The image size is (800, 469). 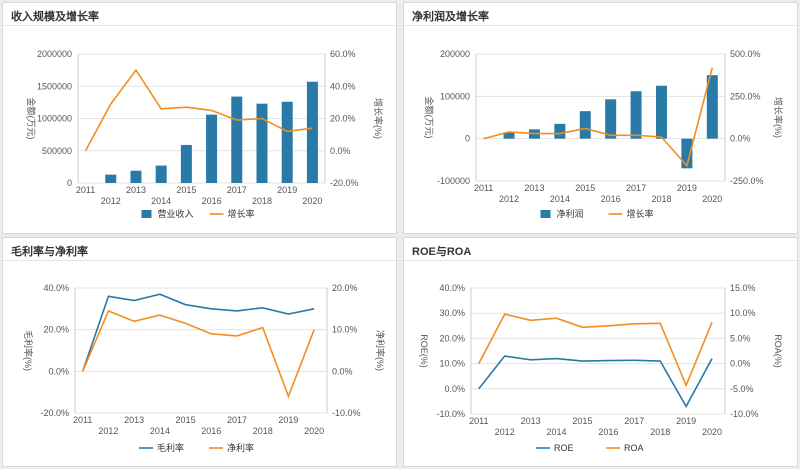 I want to click on legend-label: 营业收入, so click(x=176, y=213).